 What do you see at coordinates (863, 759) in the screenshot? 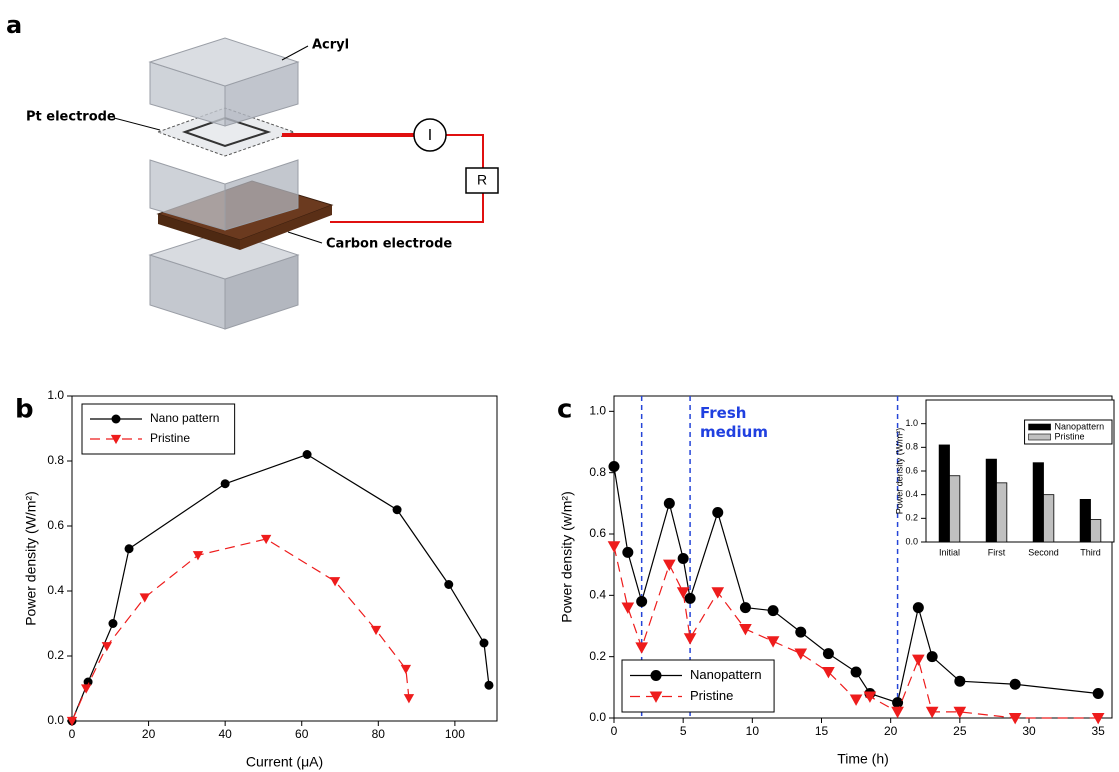
I see `x-axis-label: Time (h)` at bounding box center [863, 759].